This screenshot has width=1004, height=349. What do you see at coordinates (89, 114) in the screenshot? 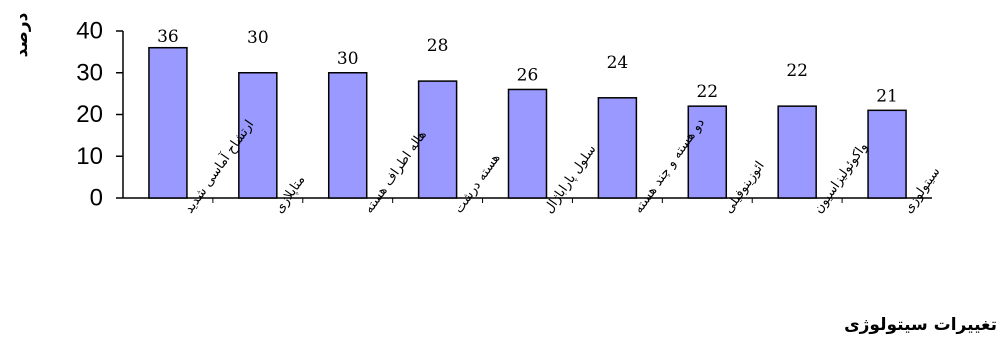
I see `y-tick-label: 20` at bounding box center [89, 114].